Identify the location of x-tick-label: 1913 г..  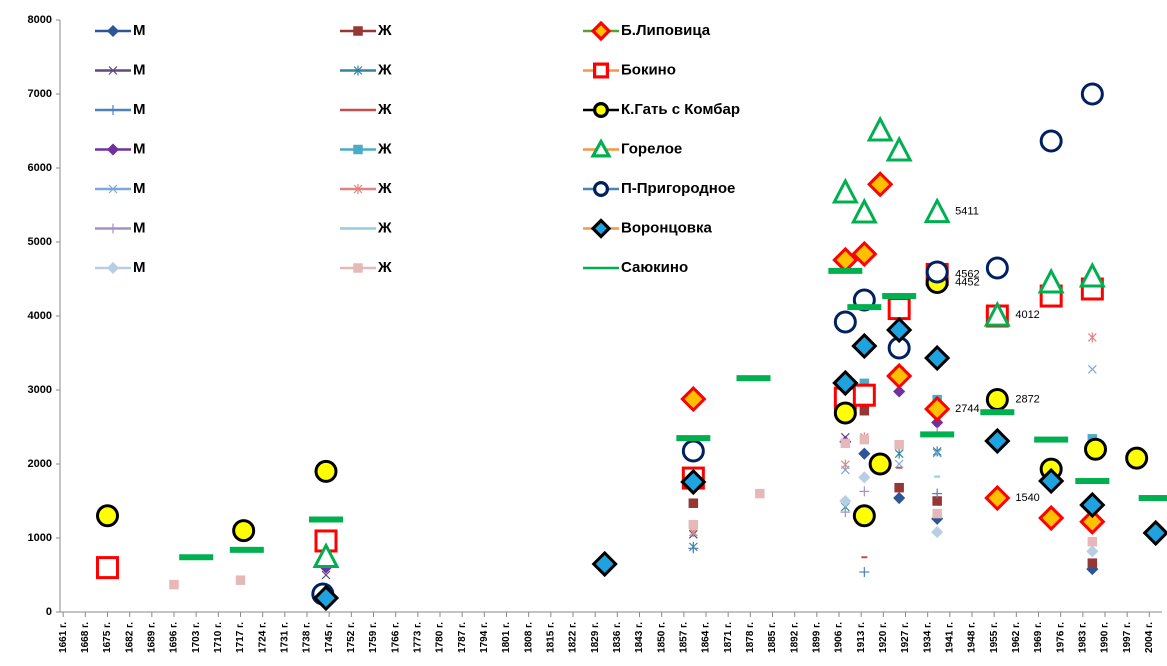
(861, 637).